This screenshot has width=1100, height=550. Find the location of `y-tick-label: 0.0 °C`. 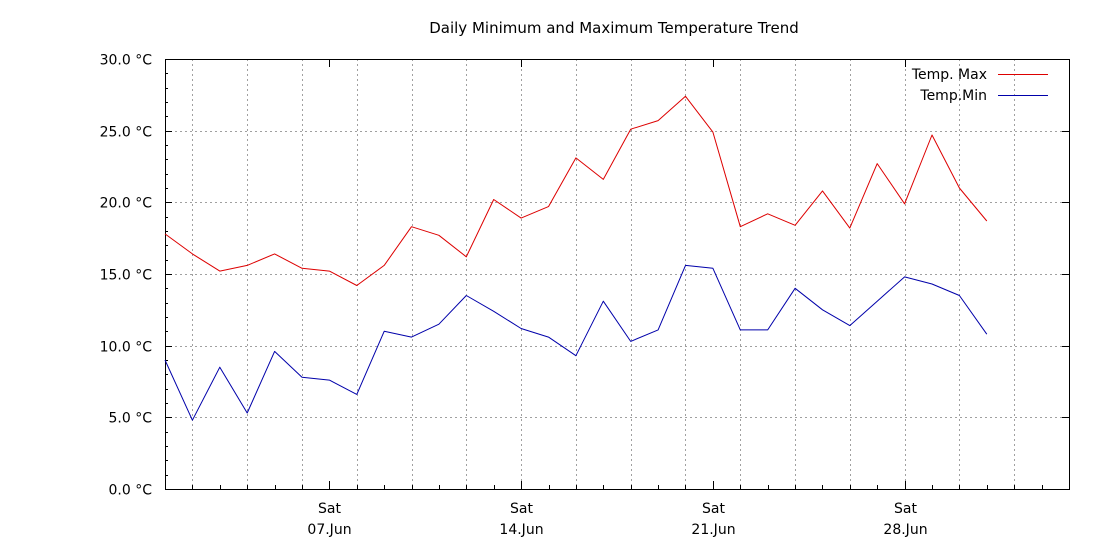

y-tick-label: 0.0 °C is located at coordinates (131, 491).